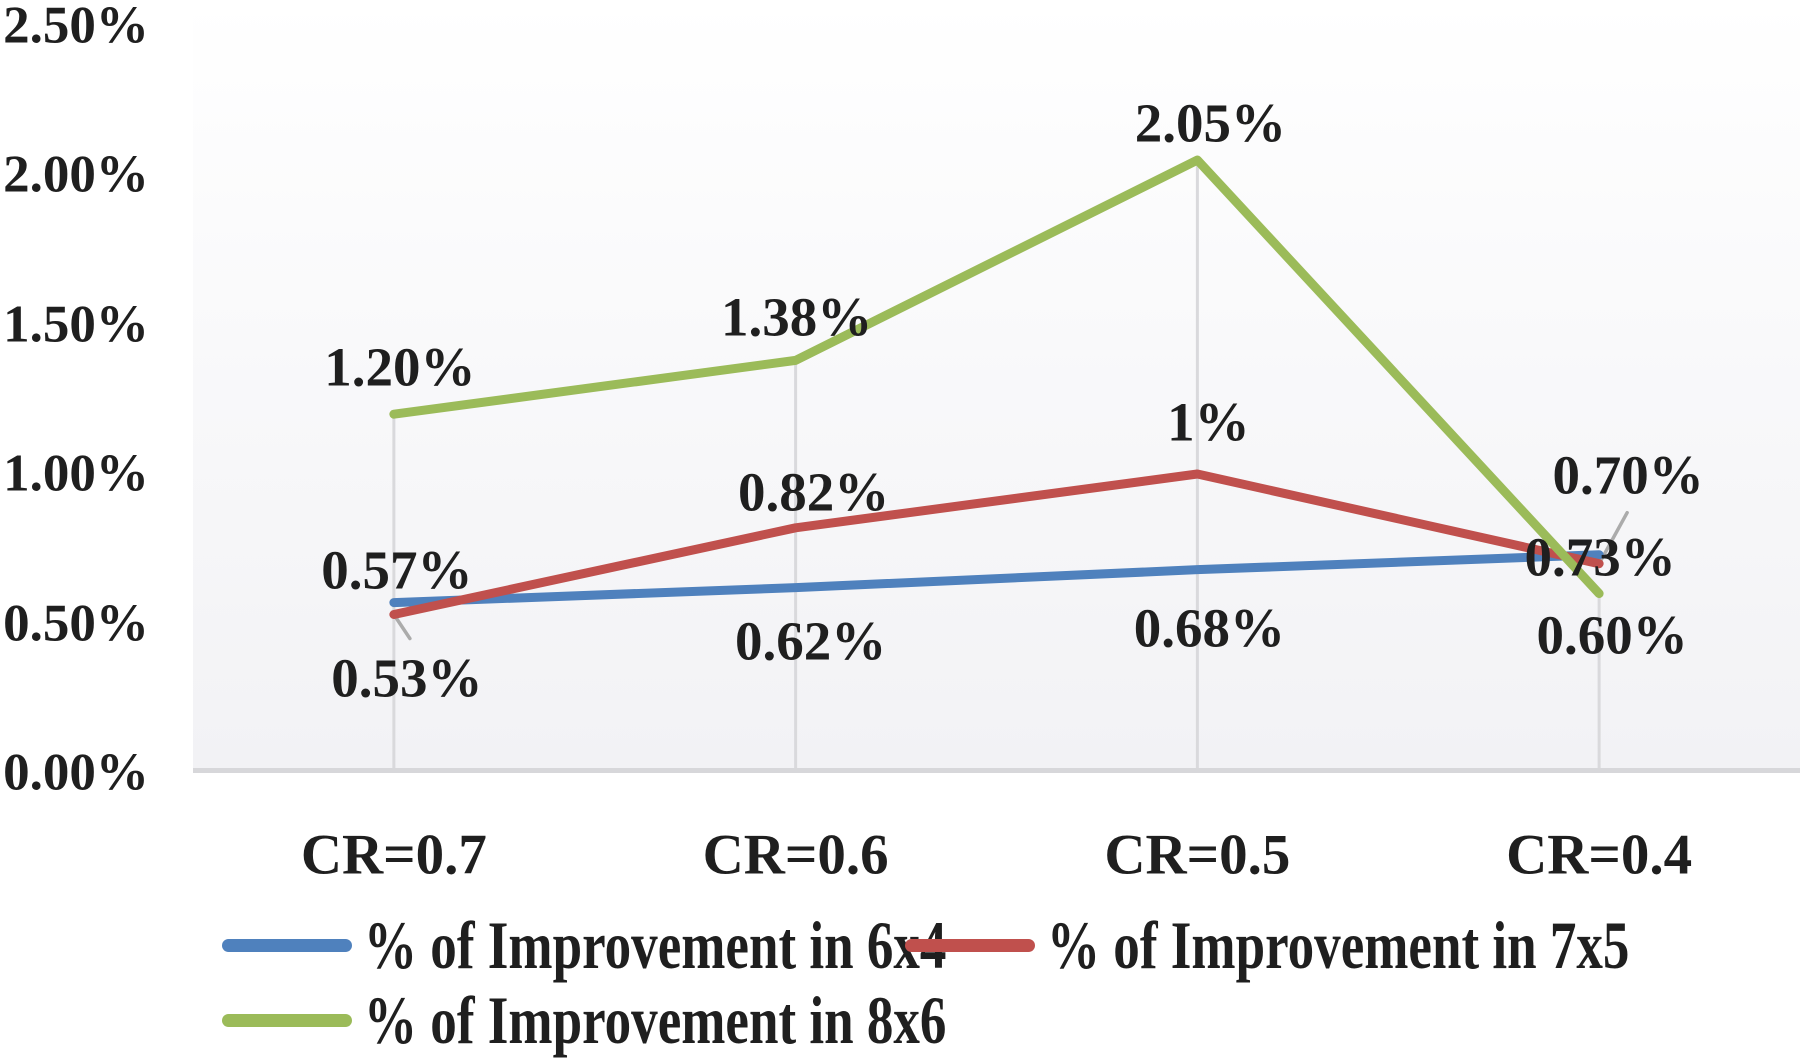 This screenshot has width=1800, height=1064. Describe the element at coordinates (1208, 422) in the screenshot. I see `data-label: 1%` at that location.